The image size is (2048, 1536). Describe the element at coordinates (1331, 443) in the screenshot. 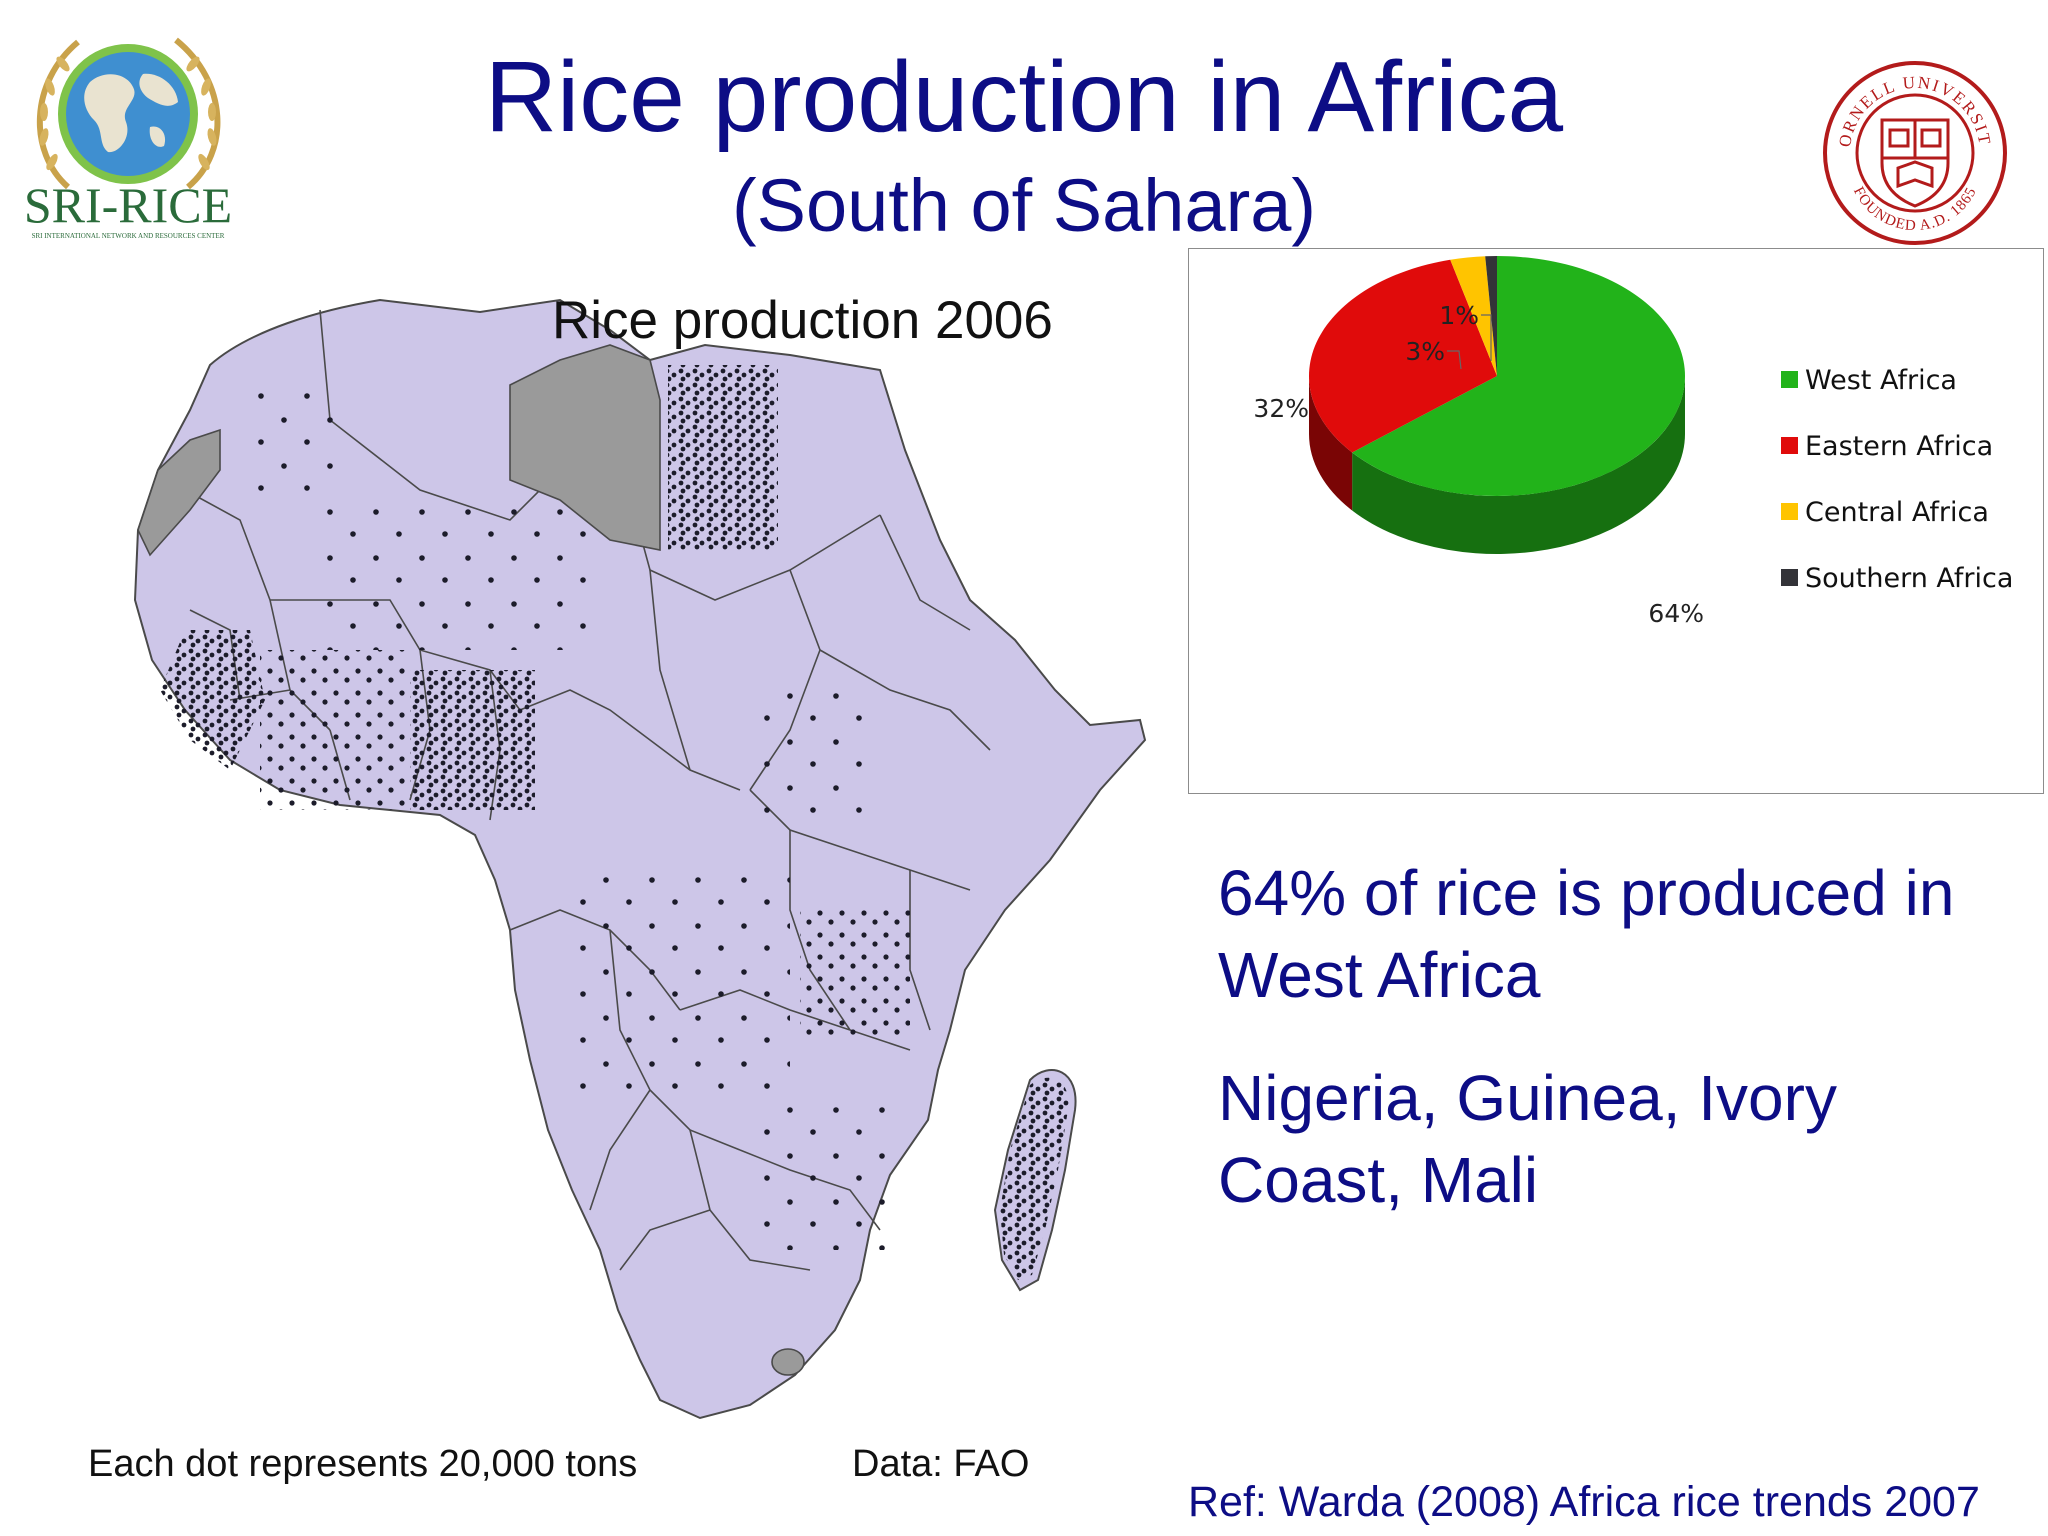

I see `pie-side-eastern-africa` at that location.